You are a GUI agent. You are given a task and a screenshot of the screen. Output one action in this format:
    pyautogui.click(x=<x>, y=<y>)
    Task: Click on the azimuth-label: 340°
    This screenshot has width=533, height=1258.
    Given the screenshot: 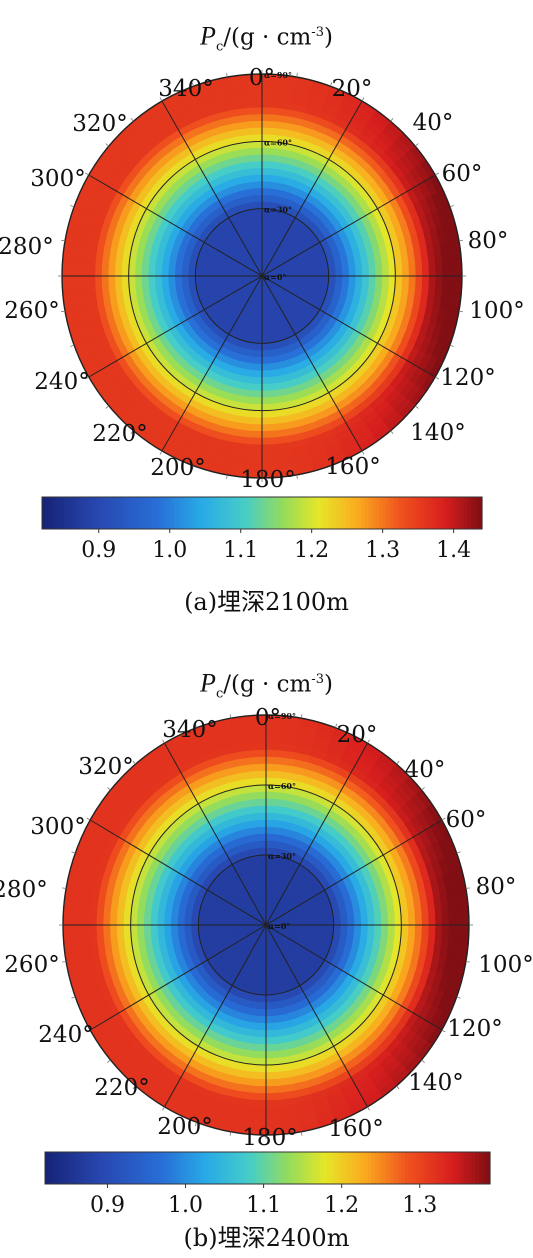 What is the action you would take?
    pyautogui.click(x=189, y=730)
    